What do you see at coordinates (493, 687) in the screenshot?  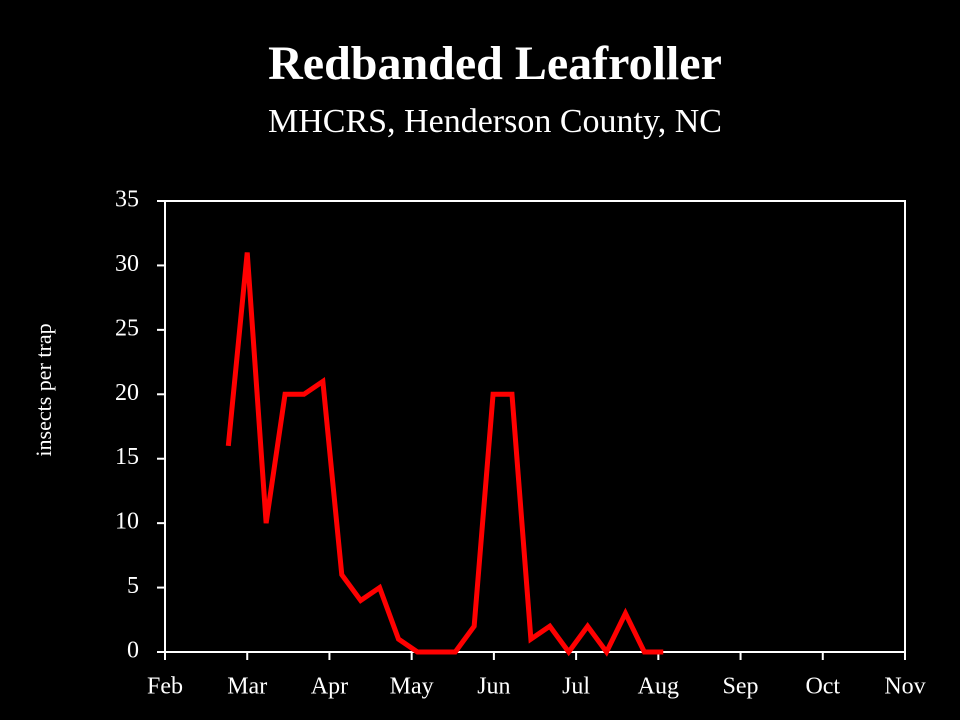 I see `x-tick-label: Jun` at bounding box center [493, 687].